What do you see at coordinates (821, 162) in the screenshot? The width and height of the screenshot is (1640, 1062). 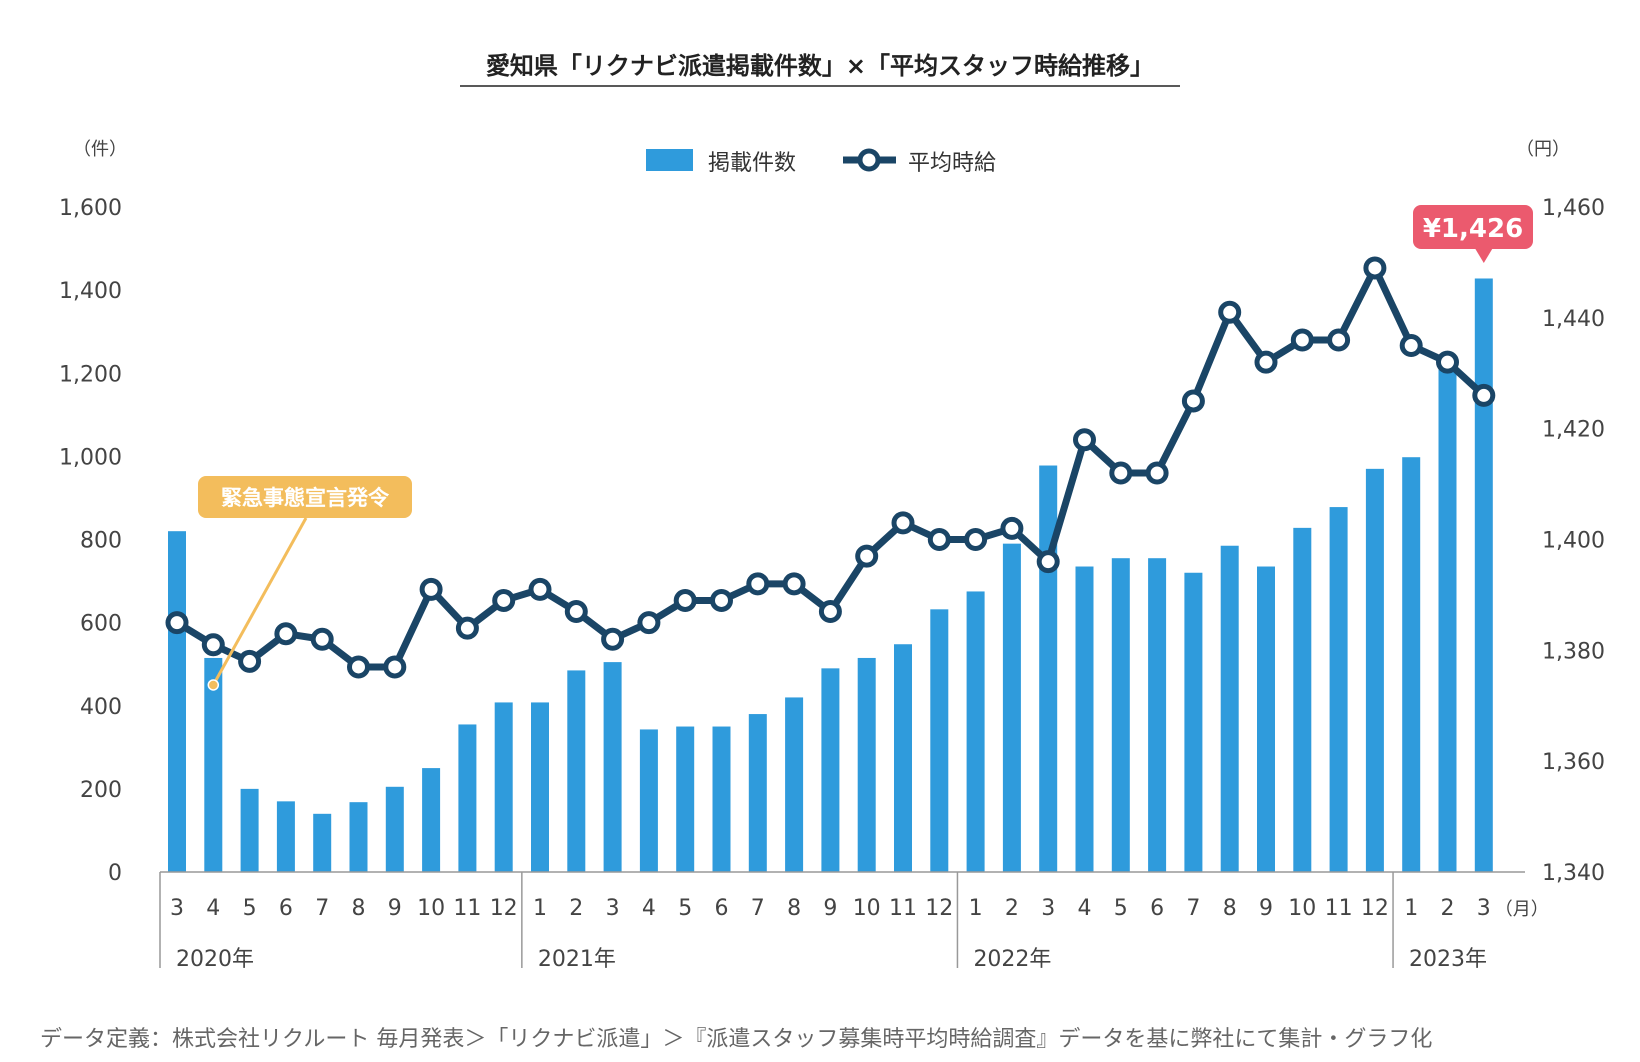 I see `legend: 掲載件数 平均時給` at bounding box center [821, 162].